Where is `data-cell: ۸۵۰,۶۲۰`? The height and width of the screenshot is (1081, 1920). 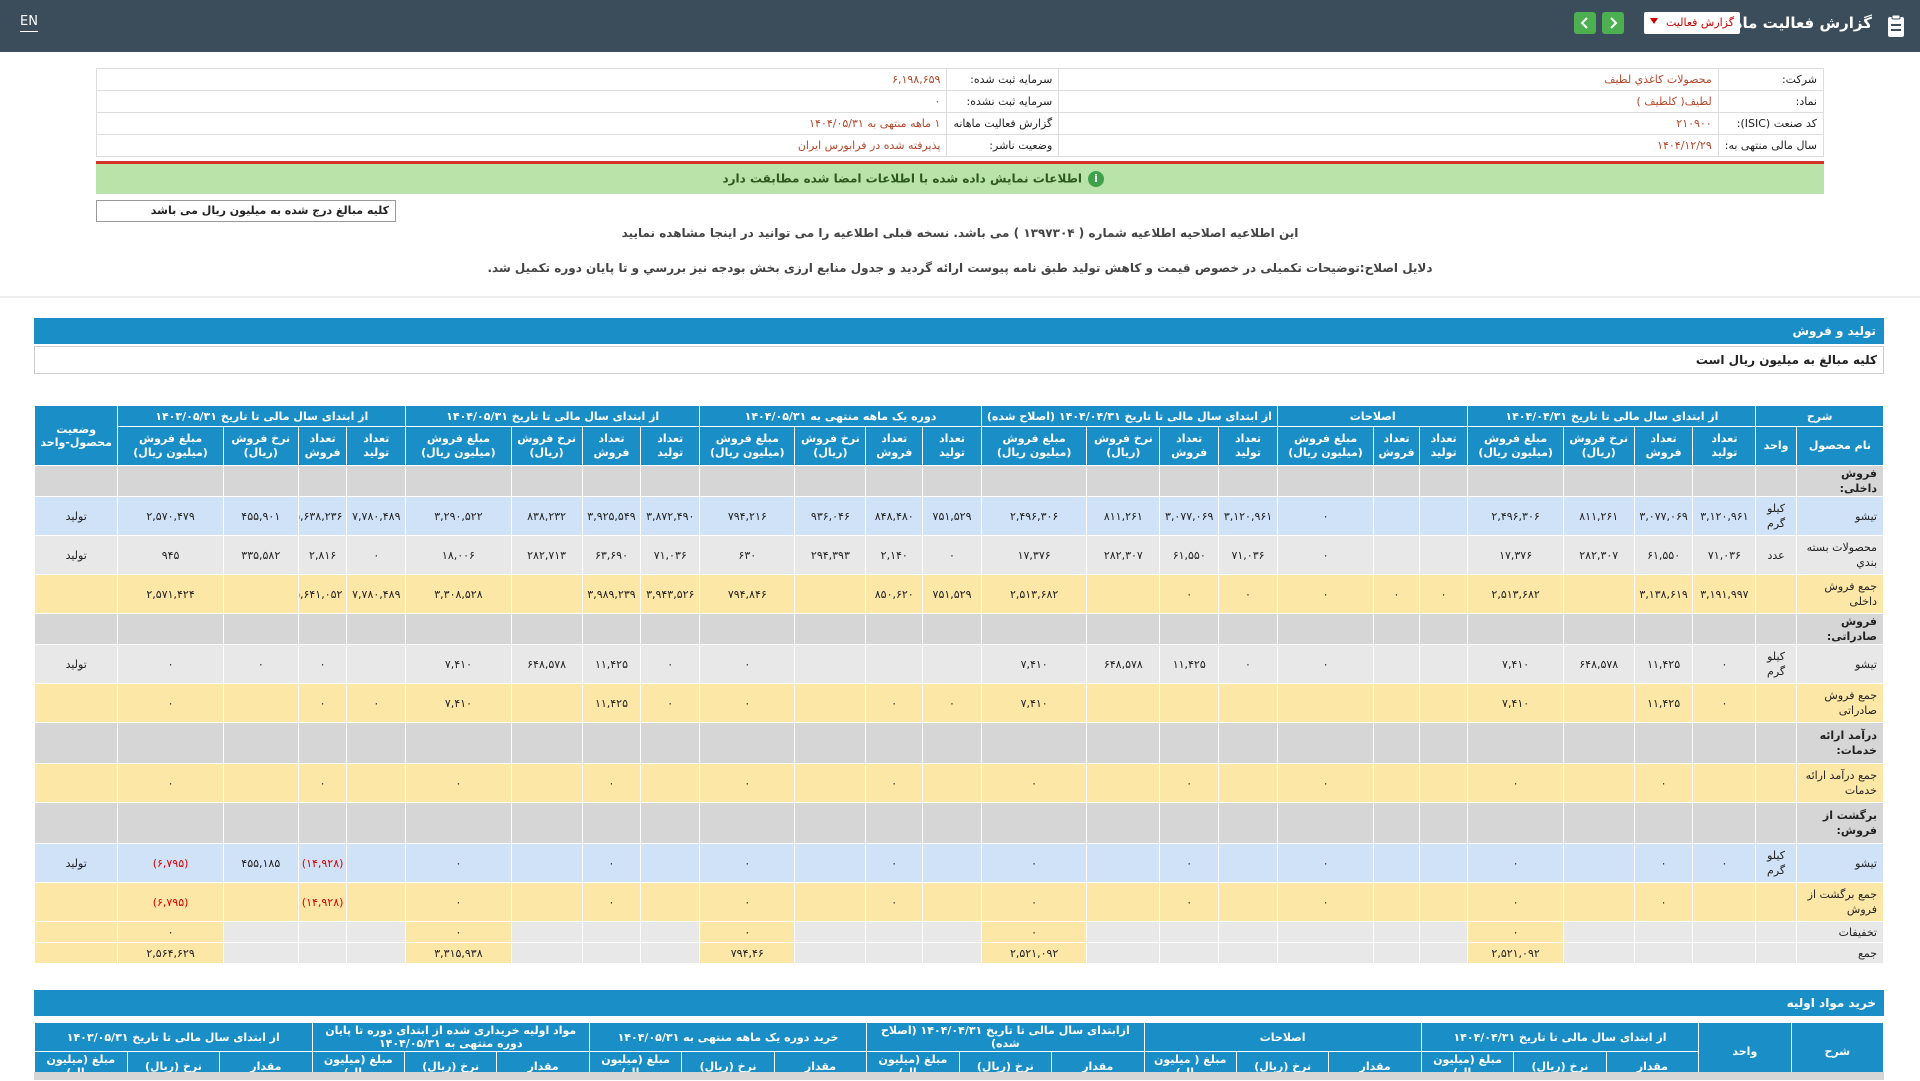
data-cell: ۸۵۰,۶۲۰ is located at coordinates (894, 594).